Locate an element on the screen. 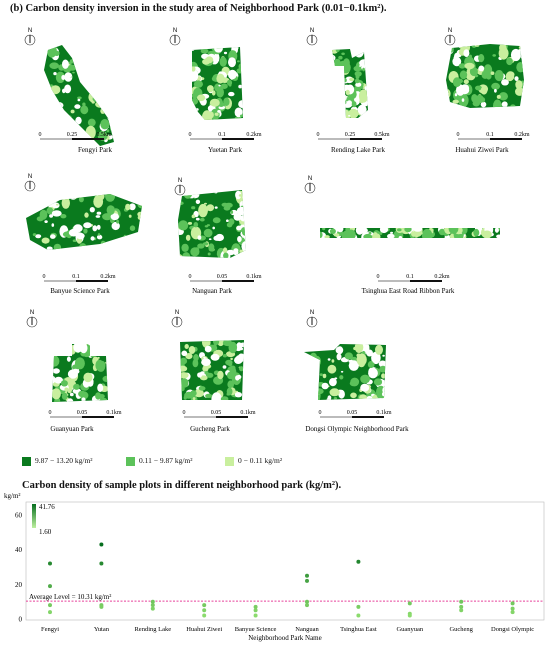 The height and width of the screenshot is (656, 550). park-panel-8: N 0 0.05 0.1km Guanyuan Park is located at coordinates (74, 371).